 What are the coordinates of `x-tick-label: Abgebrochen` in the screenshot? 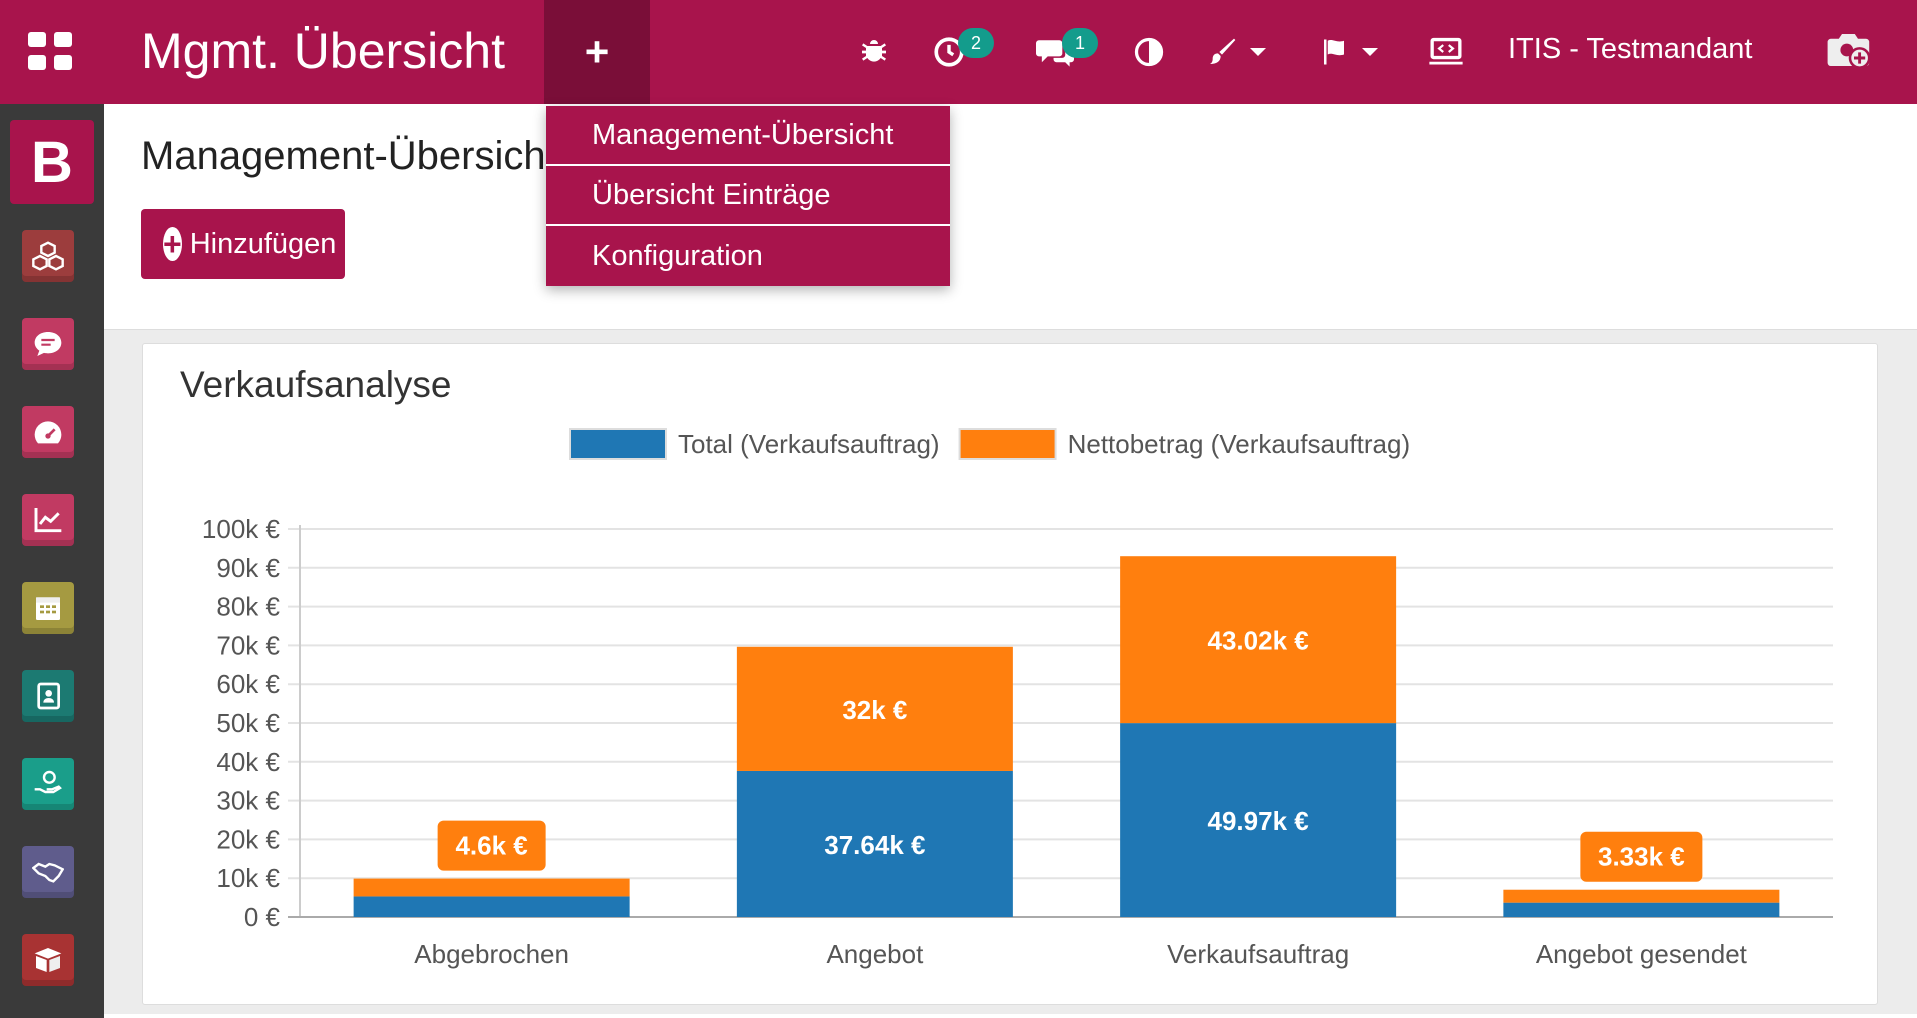 It's located at (491, 954).